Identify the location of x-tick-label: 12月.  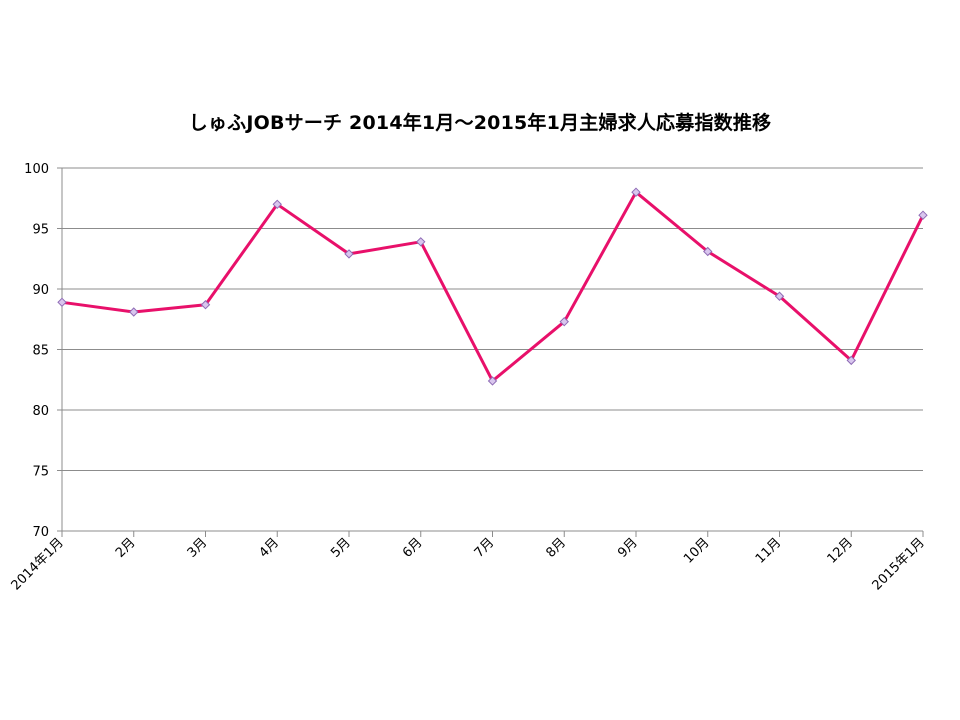
(840, 550).